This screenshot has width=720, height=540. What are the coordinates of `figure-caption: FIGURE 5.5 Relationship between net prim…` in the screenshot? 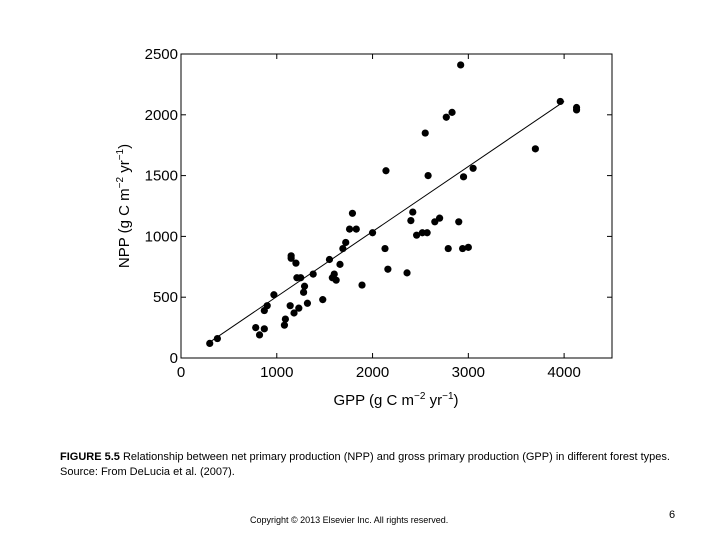 It's located at (365, 465).